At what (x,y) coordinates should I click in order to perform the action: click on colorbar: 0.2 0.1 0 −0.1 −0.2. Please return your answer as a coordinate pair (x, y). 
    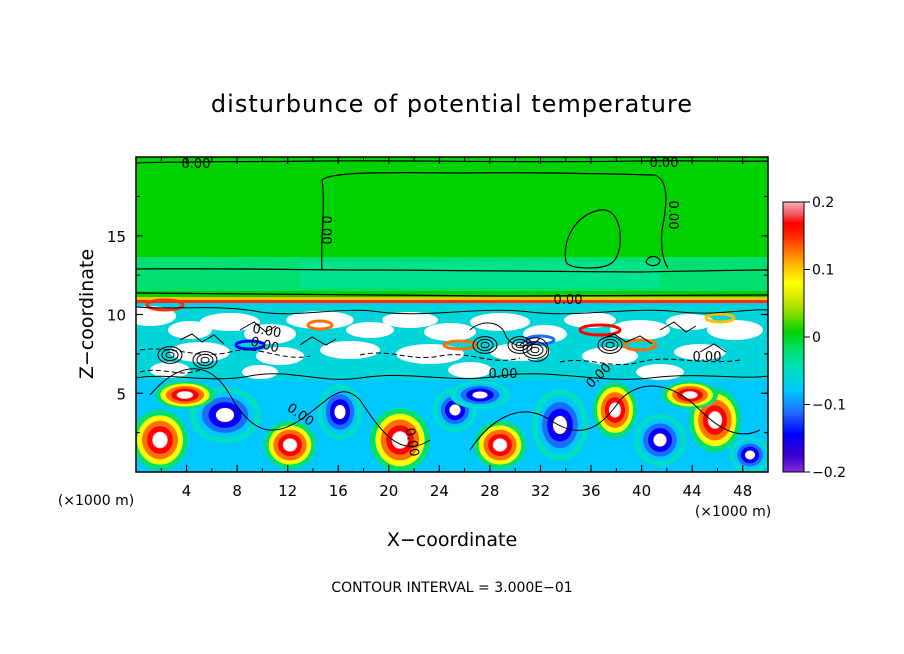
    Looking at the image, I should click on (814, 338).